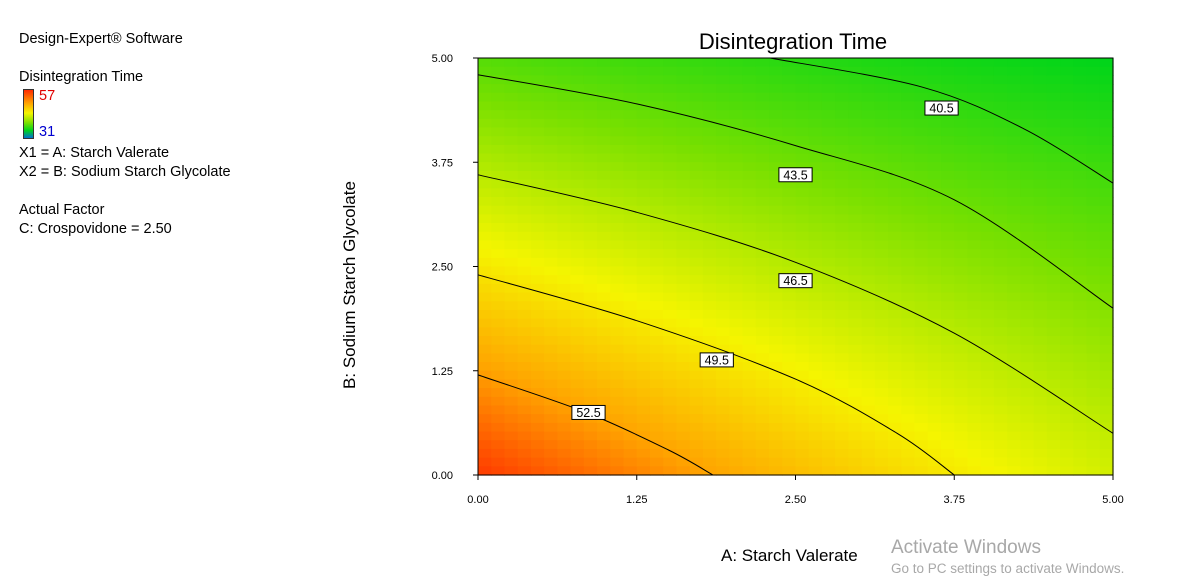 Image resolution: width=1184 pixels, height=576 pixels. Describe the element at coordinates (966, 547) in the screenshot. I see `watermark-line-1: Activate Windows` at that location.